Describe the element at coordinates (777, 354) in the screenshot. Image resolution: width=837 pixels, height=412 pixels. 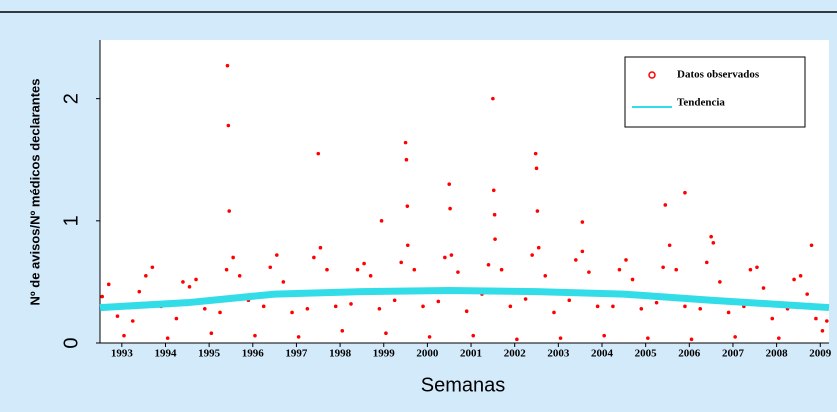
I see `x-tick-label: 2008` at that location.